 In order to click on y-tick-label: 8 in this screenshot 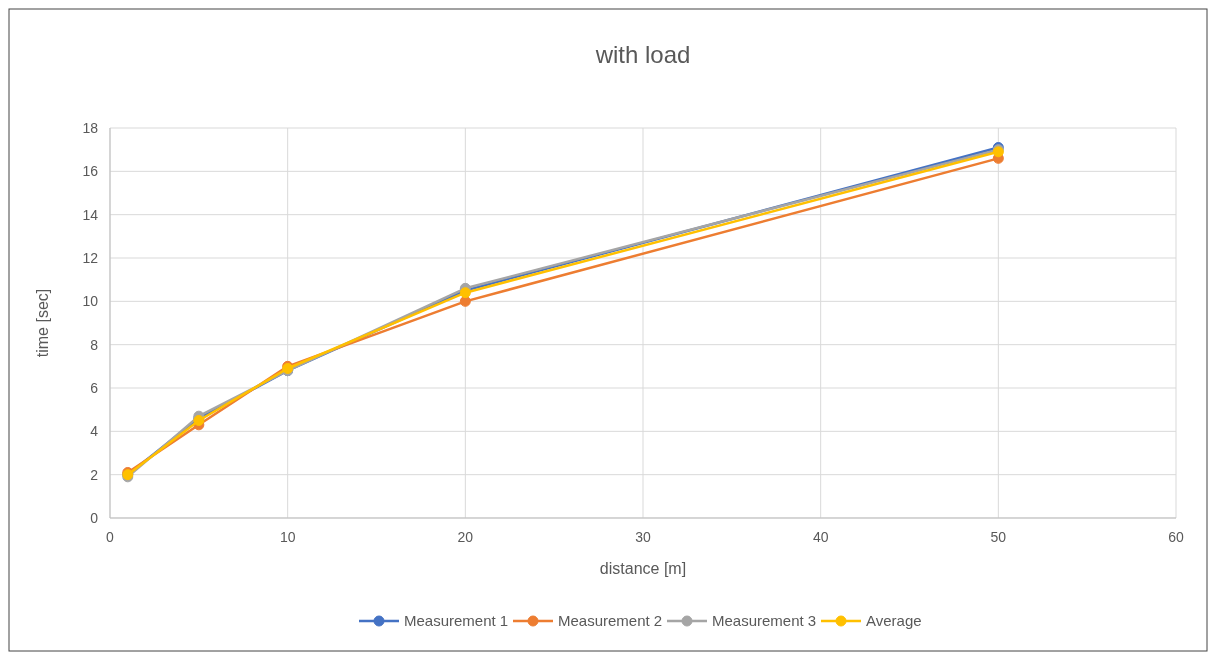, I will do `click(94, 344)`.